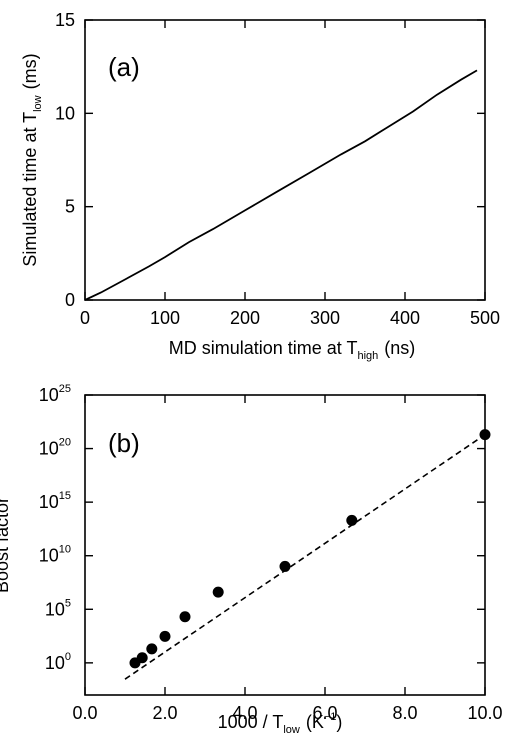 This screenshot has height=735, width=508. I want to click on y-tick-label: 10¹⁰, so click(55, 555).